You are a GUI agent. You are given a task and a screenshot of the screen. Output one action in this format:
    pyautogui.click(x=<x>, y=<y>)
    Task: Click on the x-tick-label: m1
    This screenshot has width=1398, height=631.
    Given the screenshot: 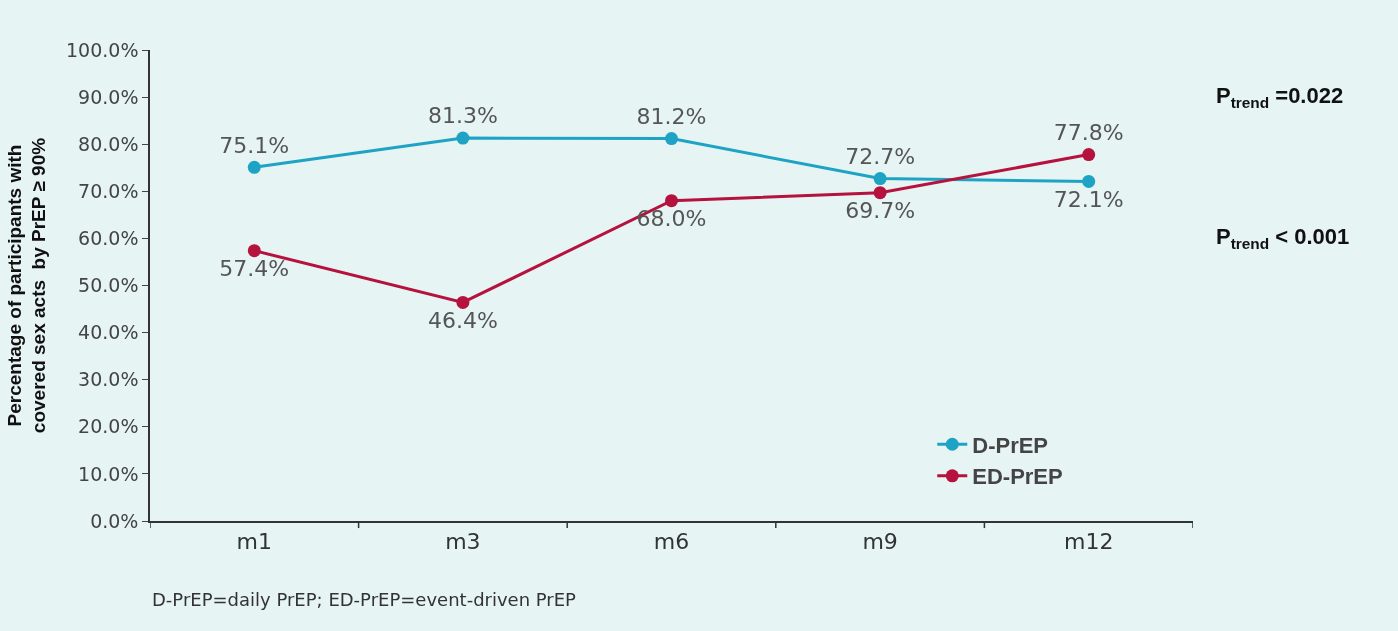 What is the action you would take?
    pyautogui.click(x=254, y=542)
    